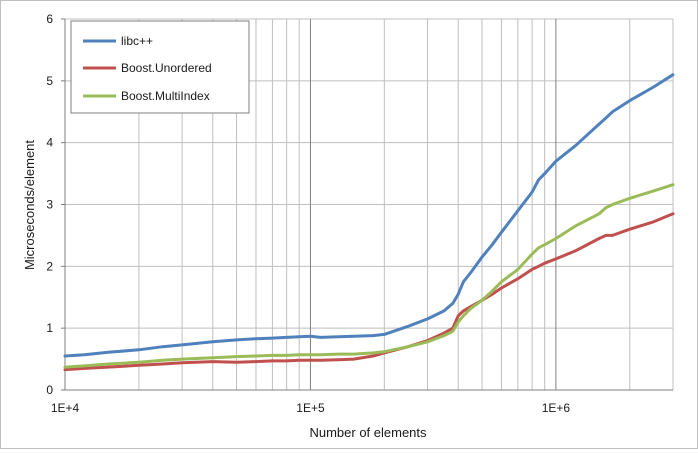 The image size is (698, 453). I want to click on legend: libc++ Boost.Unordered Boost.MultiIndex, so click(160, 67).